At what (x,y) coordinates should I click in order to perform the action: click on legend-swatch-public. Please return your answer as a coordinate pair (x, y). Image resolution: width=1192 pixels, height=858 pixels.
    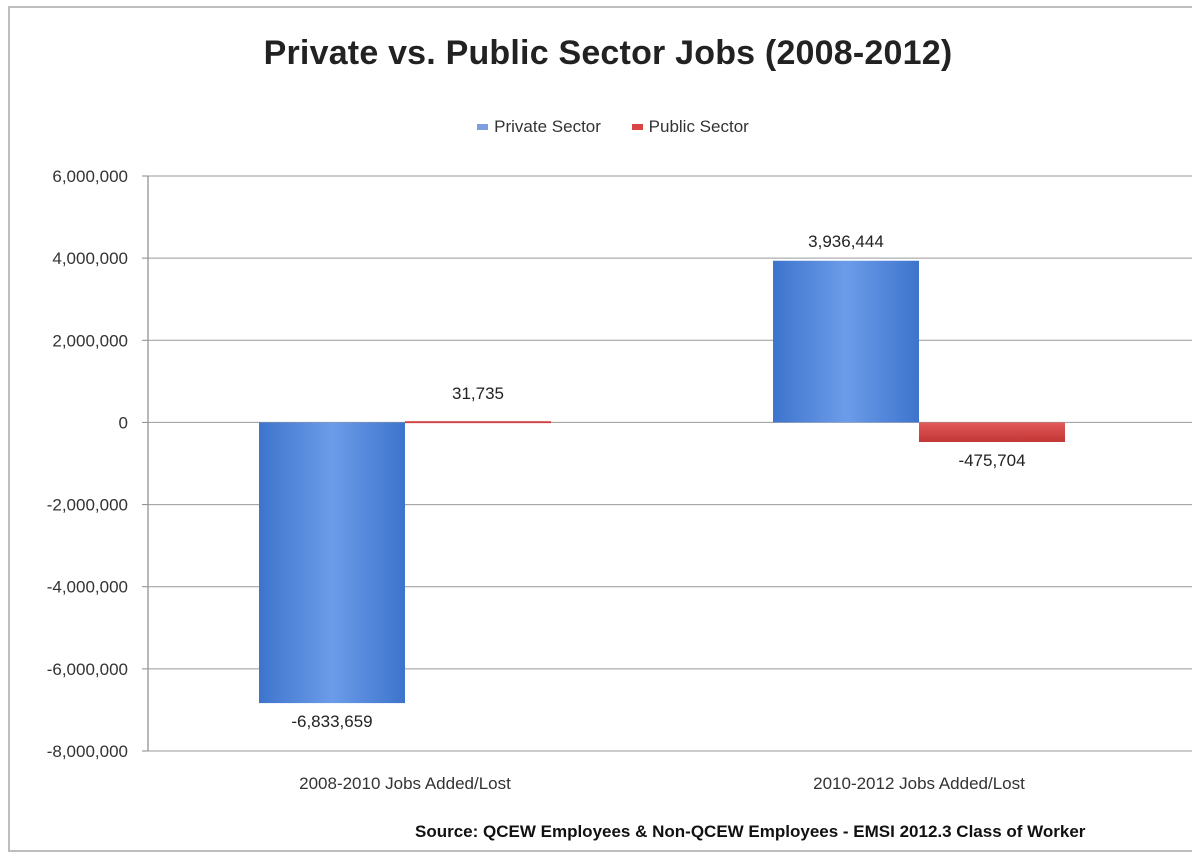
    Looking at the image, I should click on (637, 127).